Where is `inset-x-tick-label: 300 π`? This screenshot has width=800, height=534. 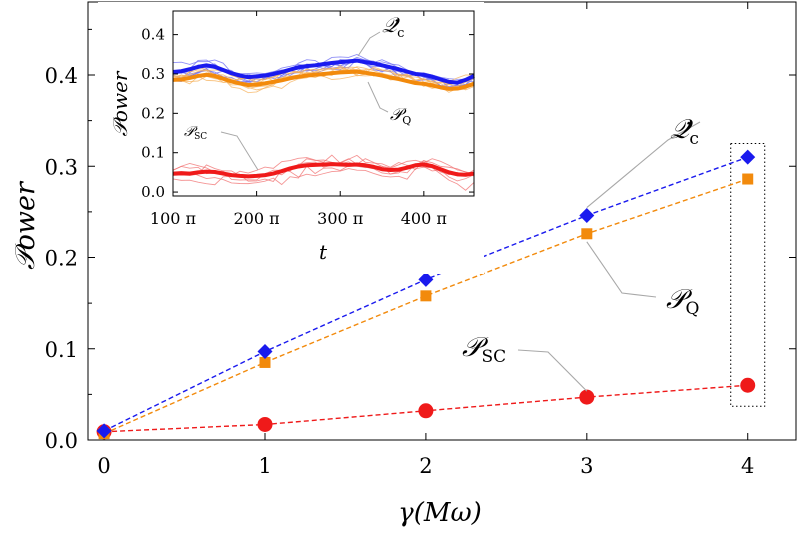 inset-x-tick-label: 300 π is located at coordinates (340, 218).